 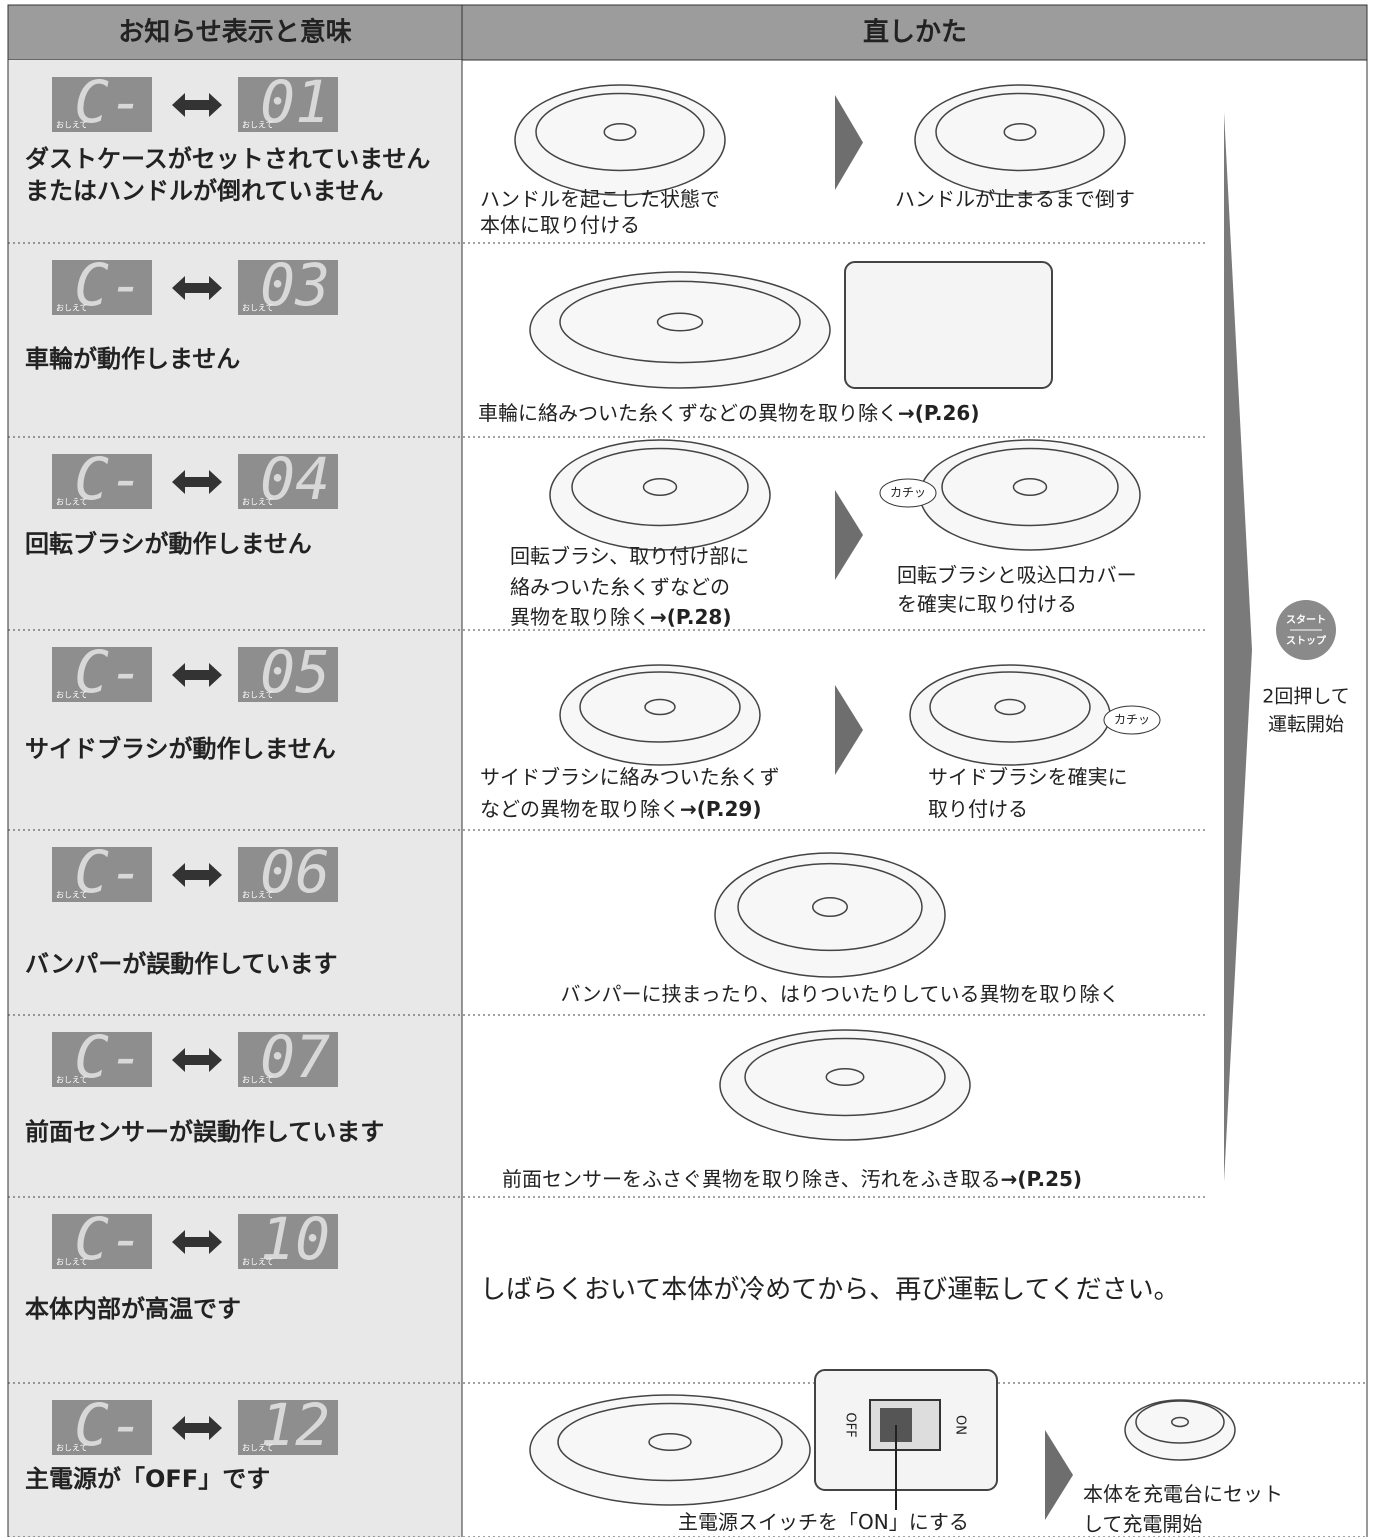 I want to click on header-title: 直しかた, so click(x=915, y=33).